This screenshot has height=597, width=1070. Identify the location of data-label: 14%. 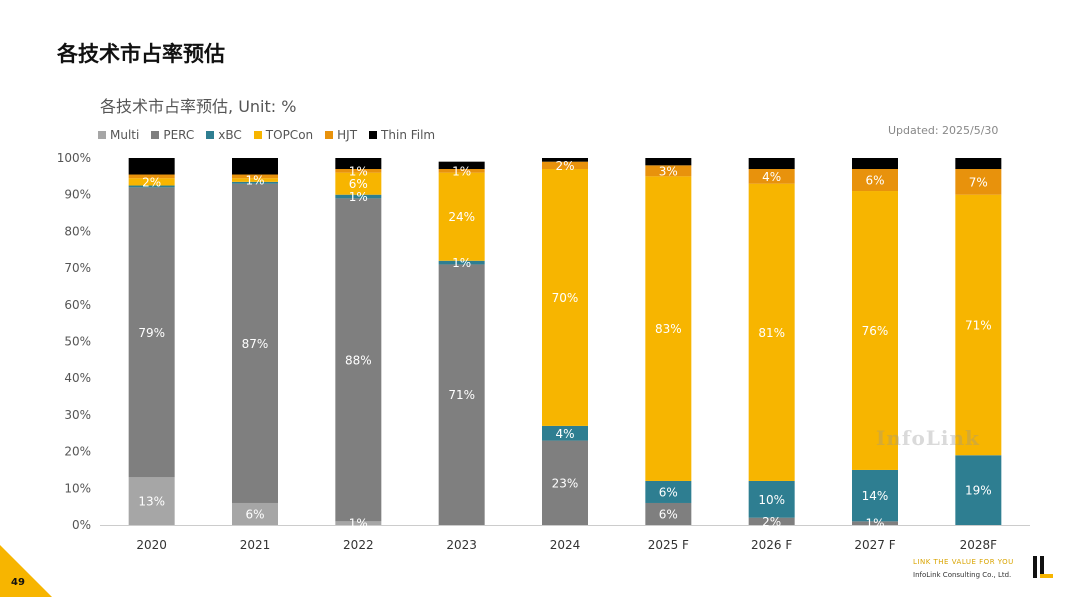
(875, 496).